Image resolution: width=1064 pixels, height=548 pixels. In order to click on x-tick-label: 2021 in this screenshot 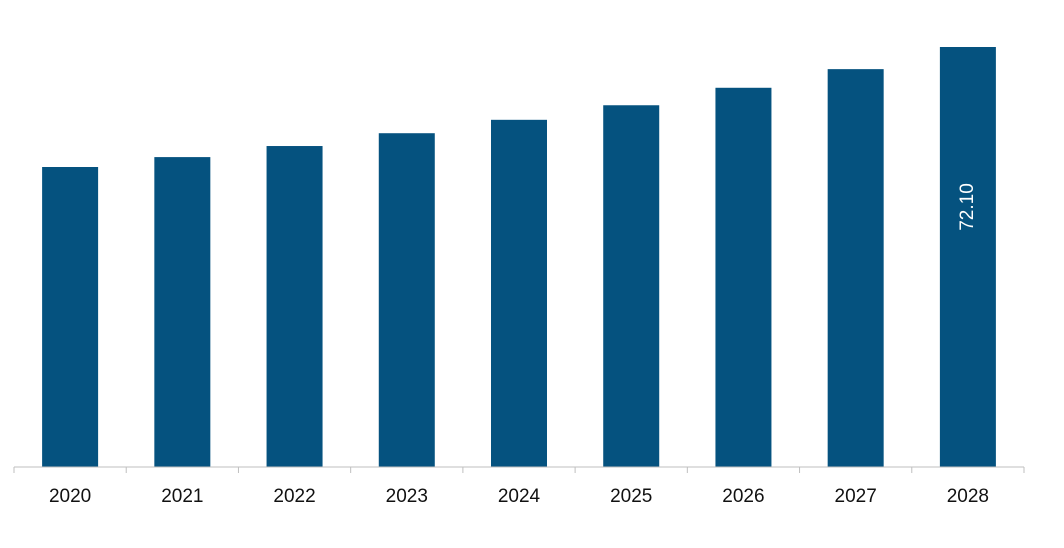, I will do `click(182, 496)`.